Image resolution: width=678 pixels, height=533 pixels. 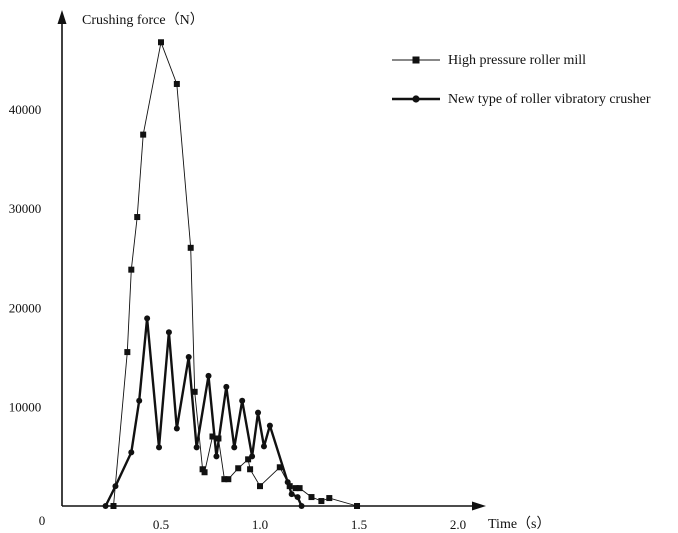 What do you see at coordinates (25, 258) in the screenshot?
I see `y-tick-labels: 10000 20000 30000 40000` at bounding box center [25, 258].